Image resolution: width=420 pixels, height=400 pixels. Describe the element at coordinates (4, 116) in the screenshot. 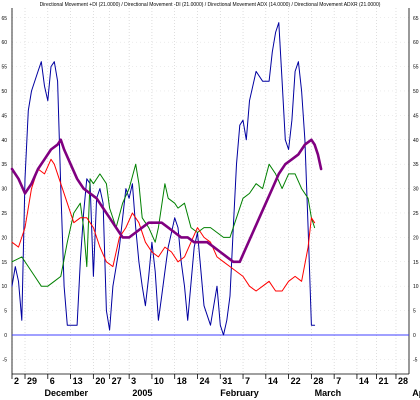

I see `y-tick-label-left: 45` at that location.